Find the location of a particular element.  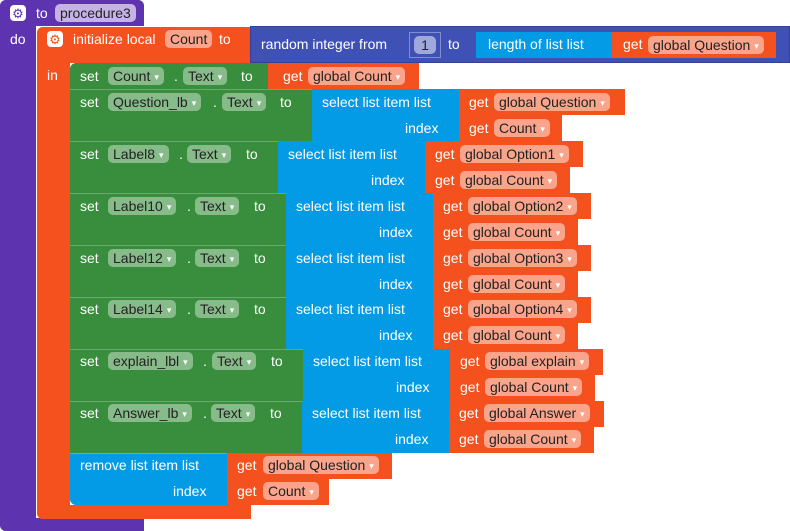

remove-list-item-block is located at coordinates (149, 479).